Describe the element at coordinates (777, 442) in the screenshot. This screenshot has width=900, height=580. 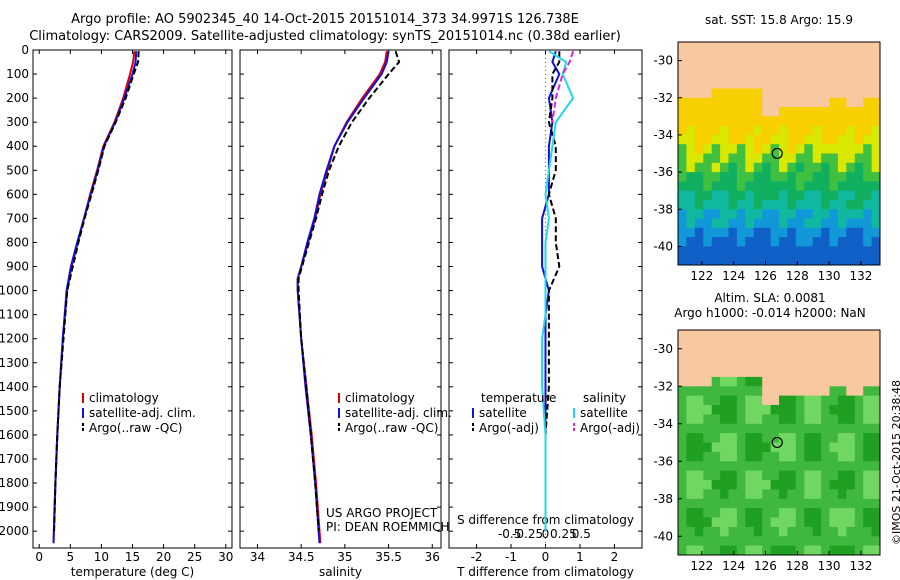
I see `sla-map-float-marker` at that location.